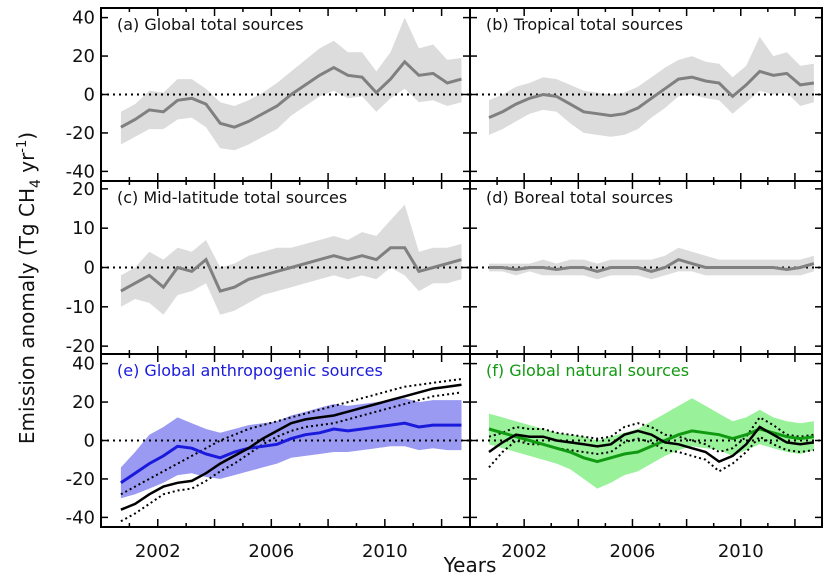  Describe the element at coordinates (291, 269) in the screenshot. I see `mean-line-c` at that location.